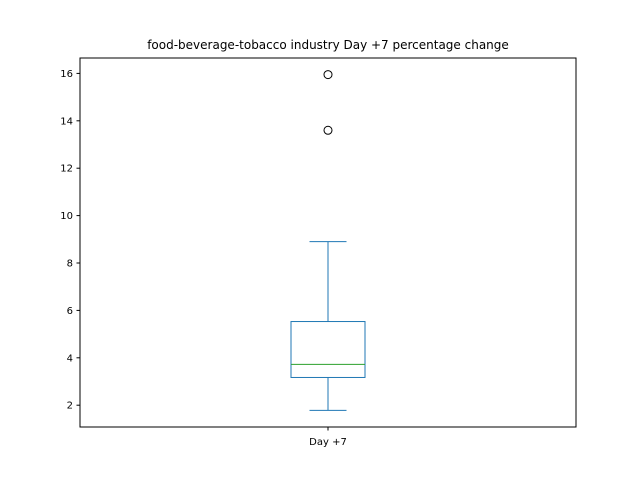 The image size is (640, 480). Describe the element at coordinates (66, 216) in the screenshot. I see `y-tick-label: 10` at that location.